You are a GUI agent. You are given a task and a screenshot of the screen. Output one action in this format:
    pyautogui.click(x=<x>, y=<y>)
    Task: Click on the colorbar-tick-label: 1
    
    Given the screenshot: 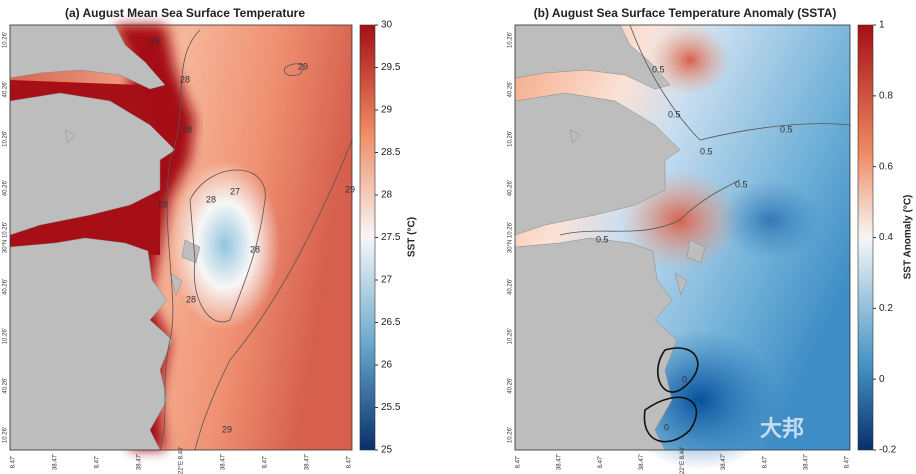 What is the action you would take?
    pyautogui.click(x=882, y=25)
    